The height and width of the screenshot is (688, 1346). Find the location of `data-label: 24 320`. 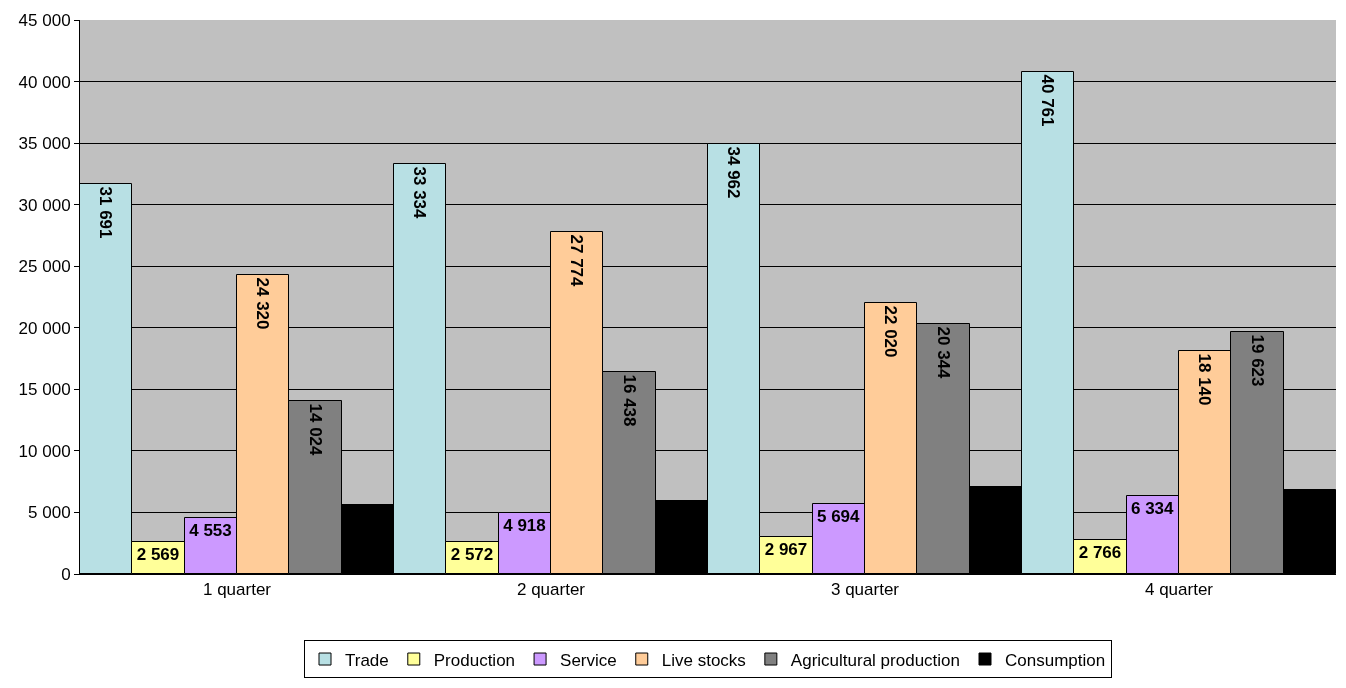

data-label: 24 320 is located at coordinates (262, 303).